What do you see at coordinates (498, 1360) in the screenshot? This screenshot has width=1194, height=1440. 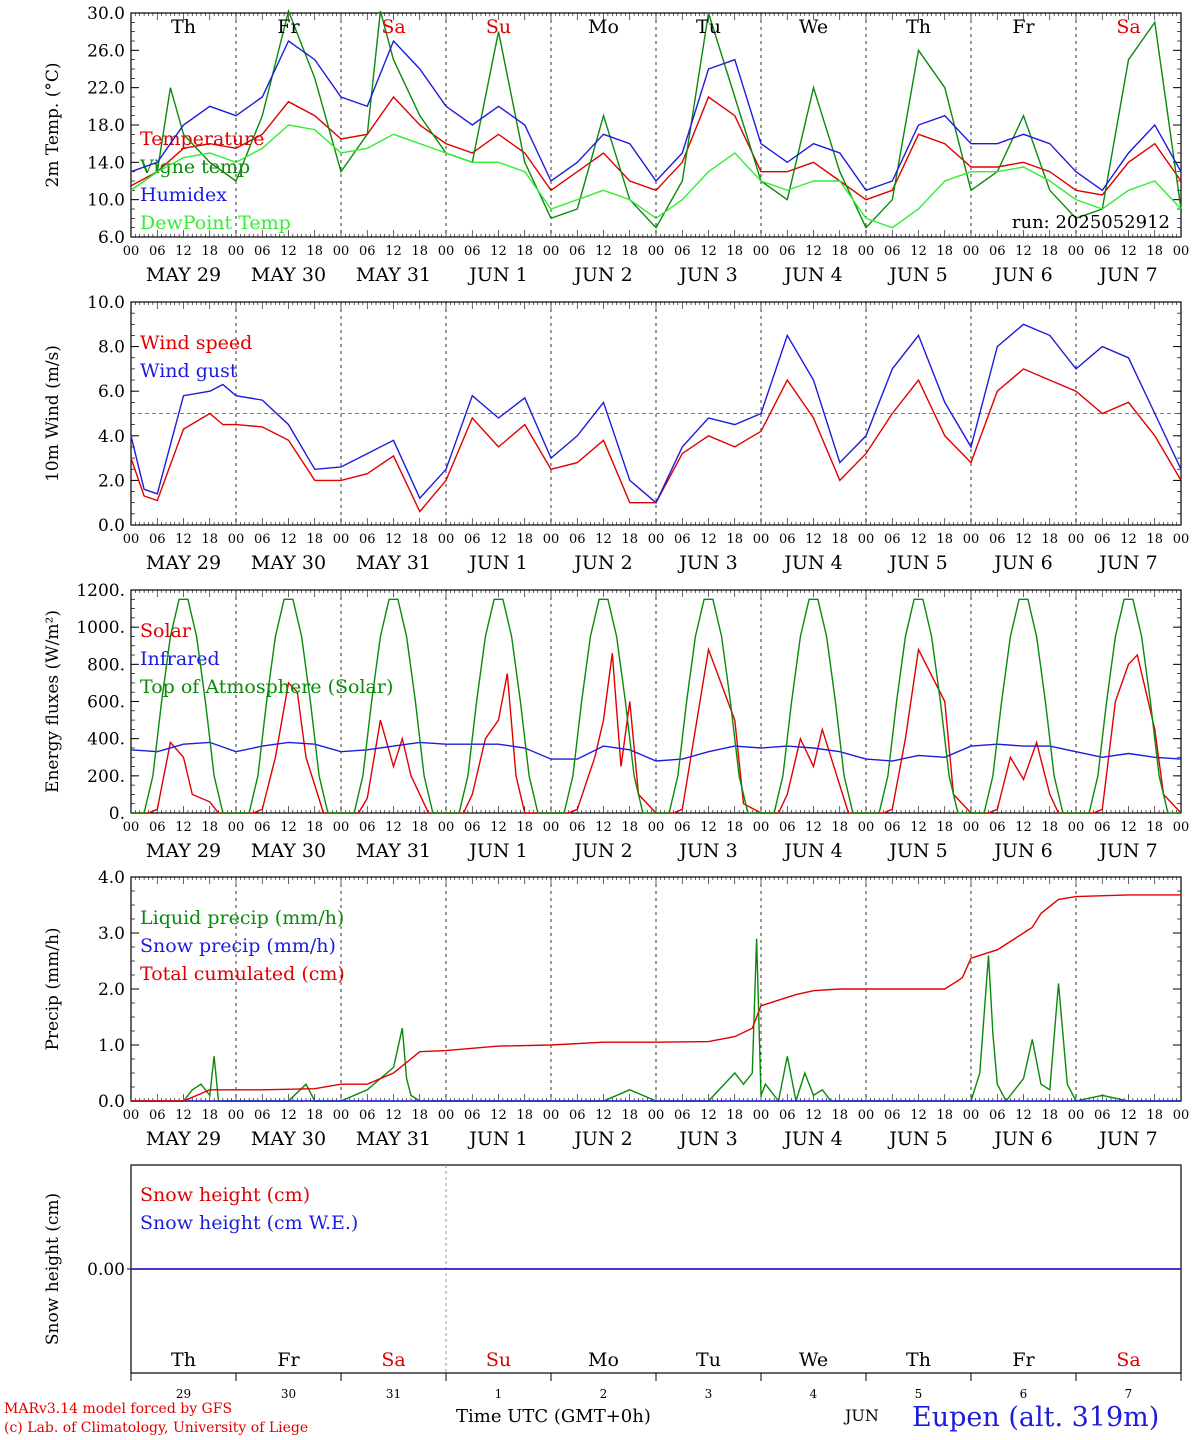 I see `day-name: Su` at bounding box center [498, 1360].